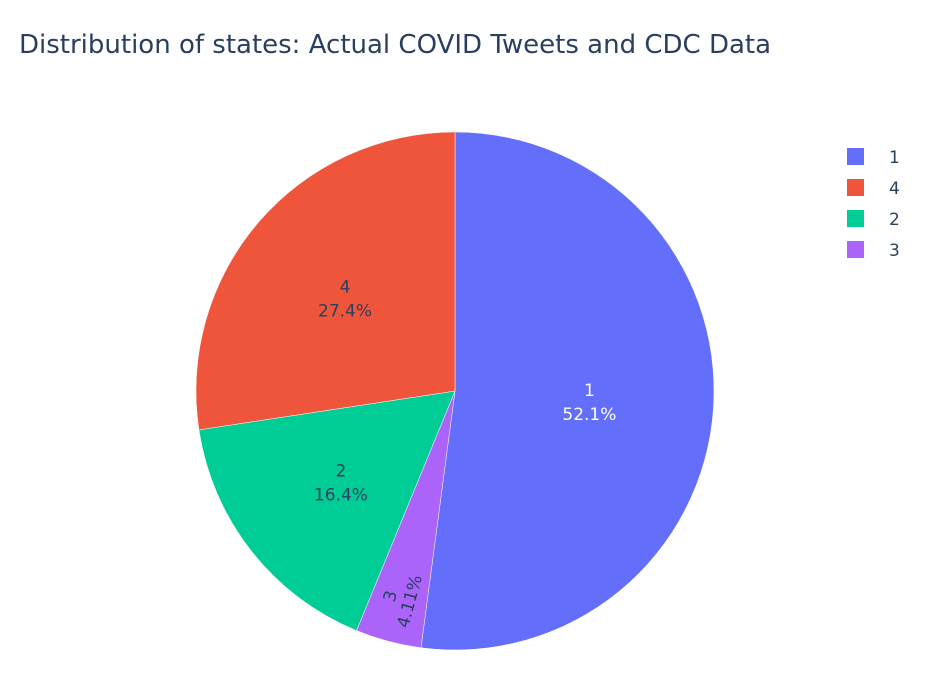  I want to click on svg-text:427.4%: 4 27.4%, so click(345, 299).